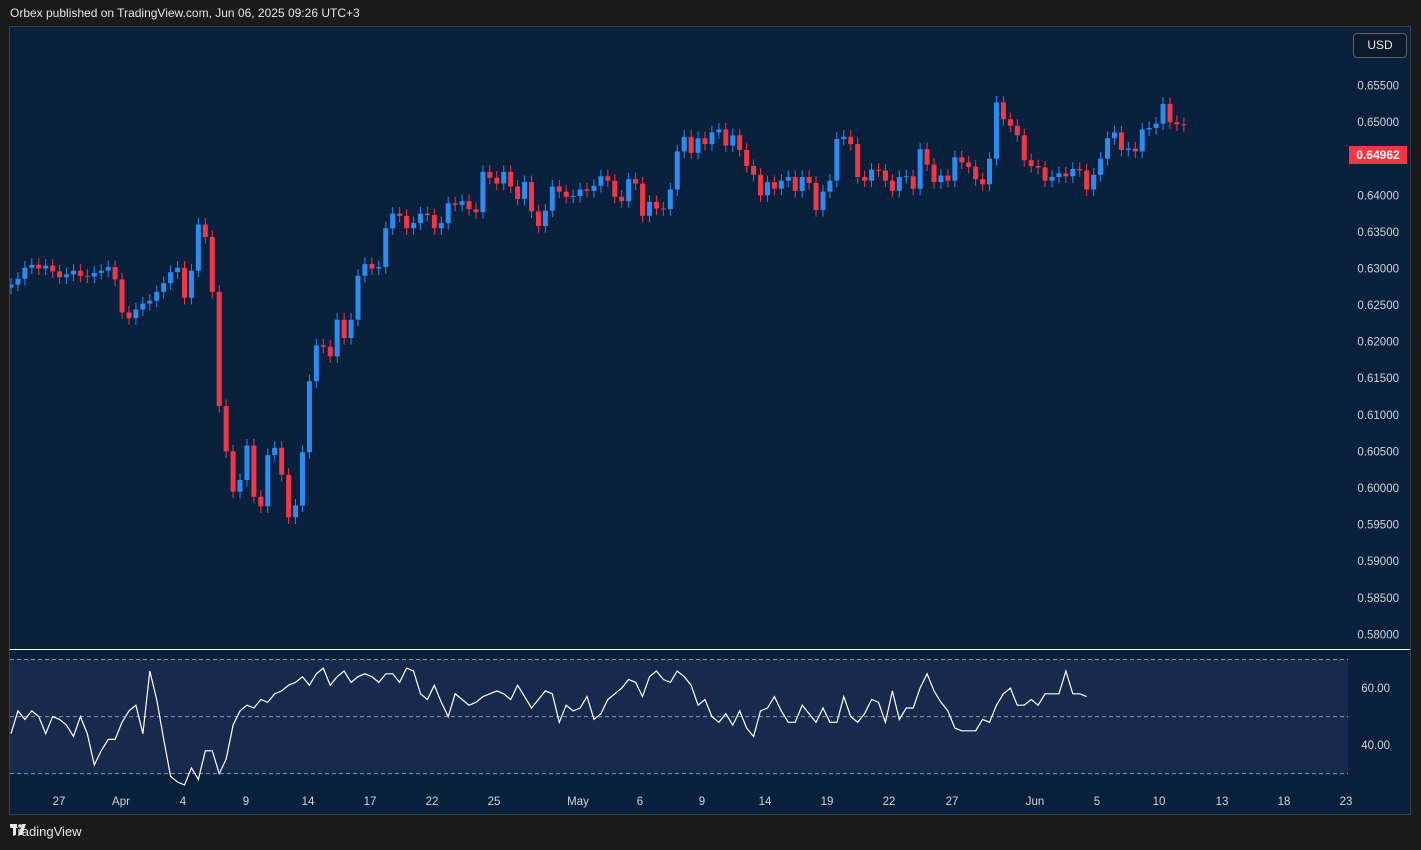 This screenshot has width=1421, height=850. What do you see at coordinates (183, 802) in the screenshot?
I see `time-tick-label: 4` at bounding box center [183, 802].